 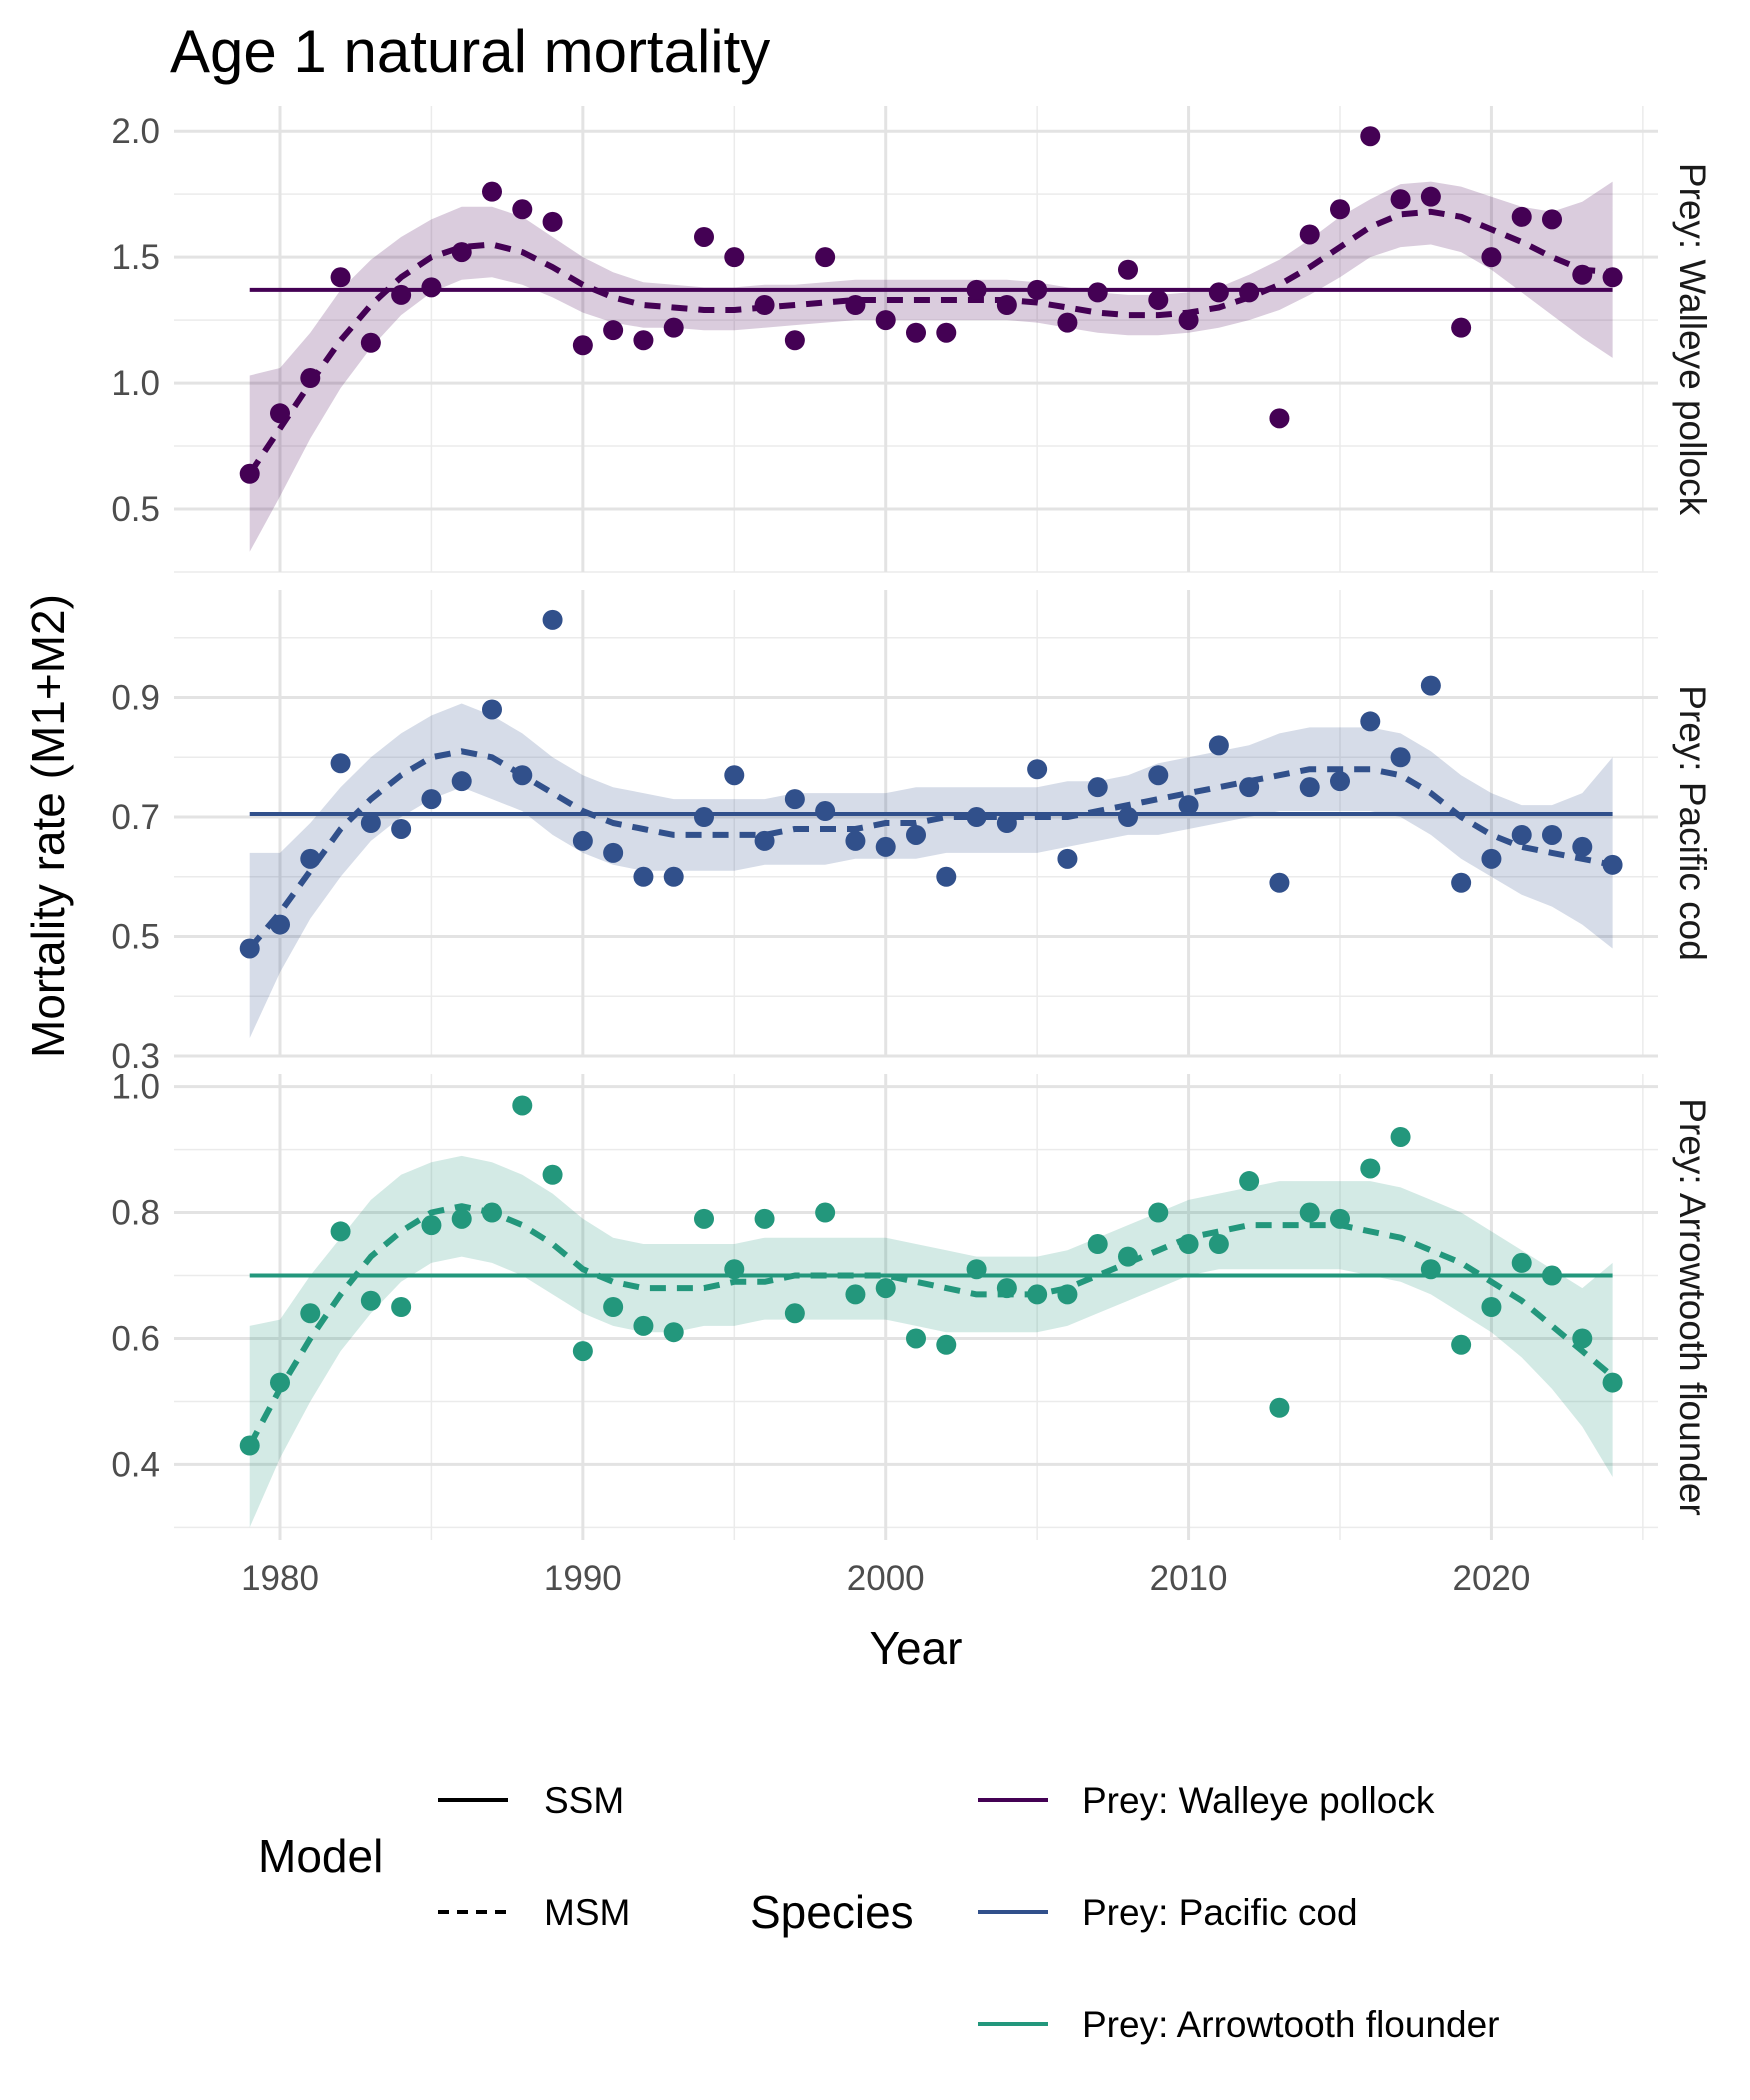 I want to click on x-axis-title: Year, so click(x=916, y=1648).